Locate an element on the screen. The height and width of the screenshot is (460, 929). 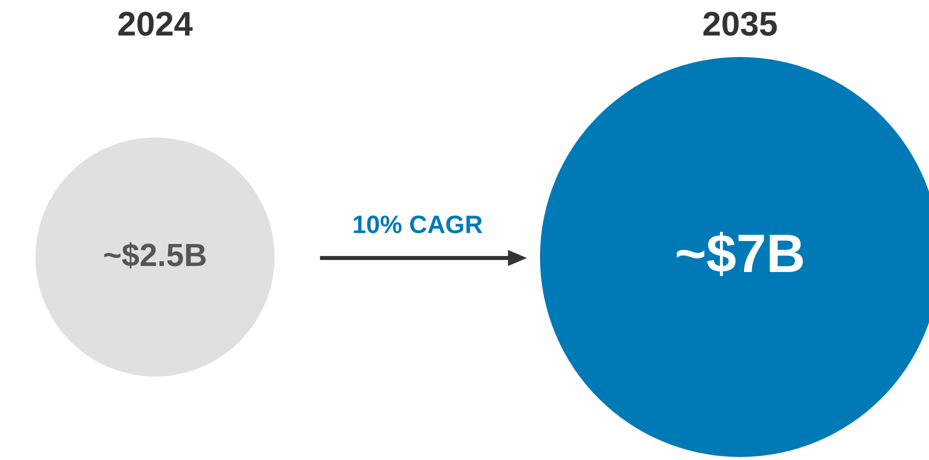
category-label: 2024 is located at coordinates (155, 24).